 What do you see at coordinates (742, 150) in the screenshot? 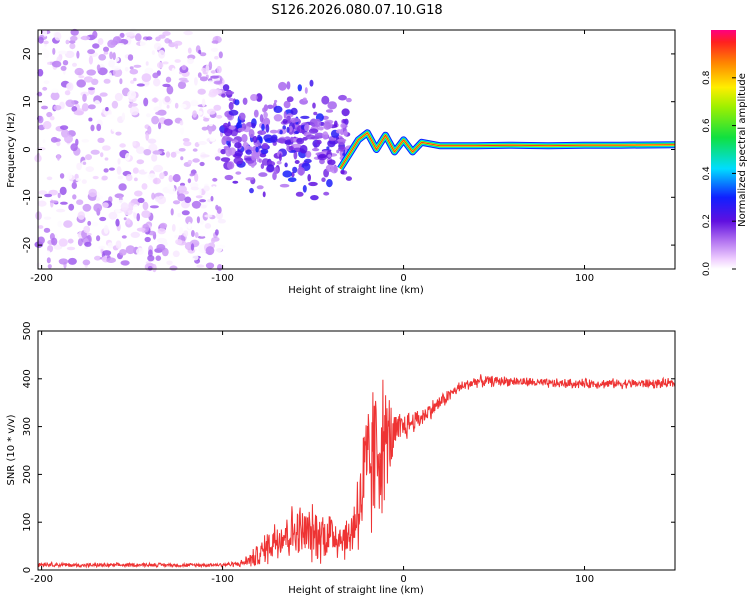
I see `colorbar-label: Normalized spectral amplitude` at bounding box center [742, 150].